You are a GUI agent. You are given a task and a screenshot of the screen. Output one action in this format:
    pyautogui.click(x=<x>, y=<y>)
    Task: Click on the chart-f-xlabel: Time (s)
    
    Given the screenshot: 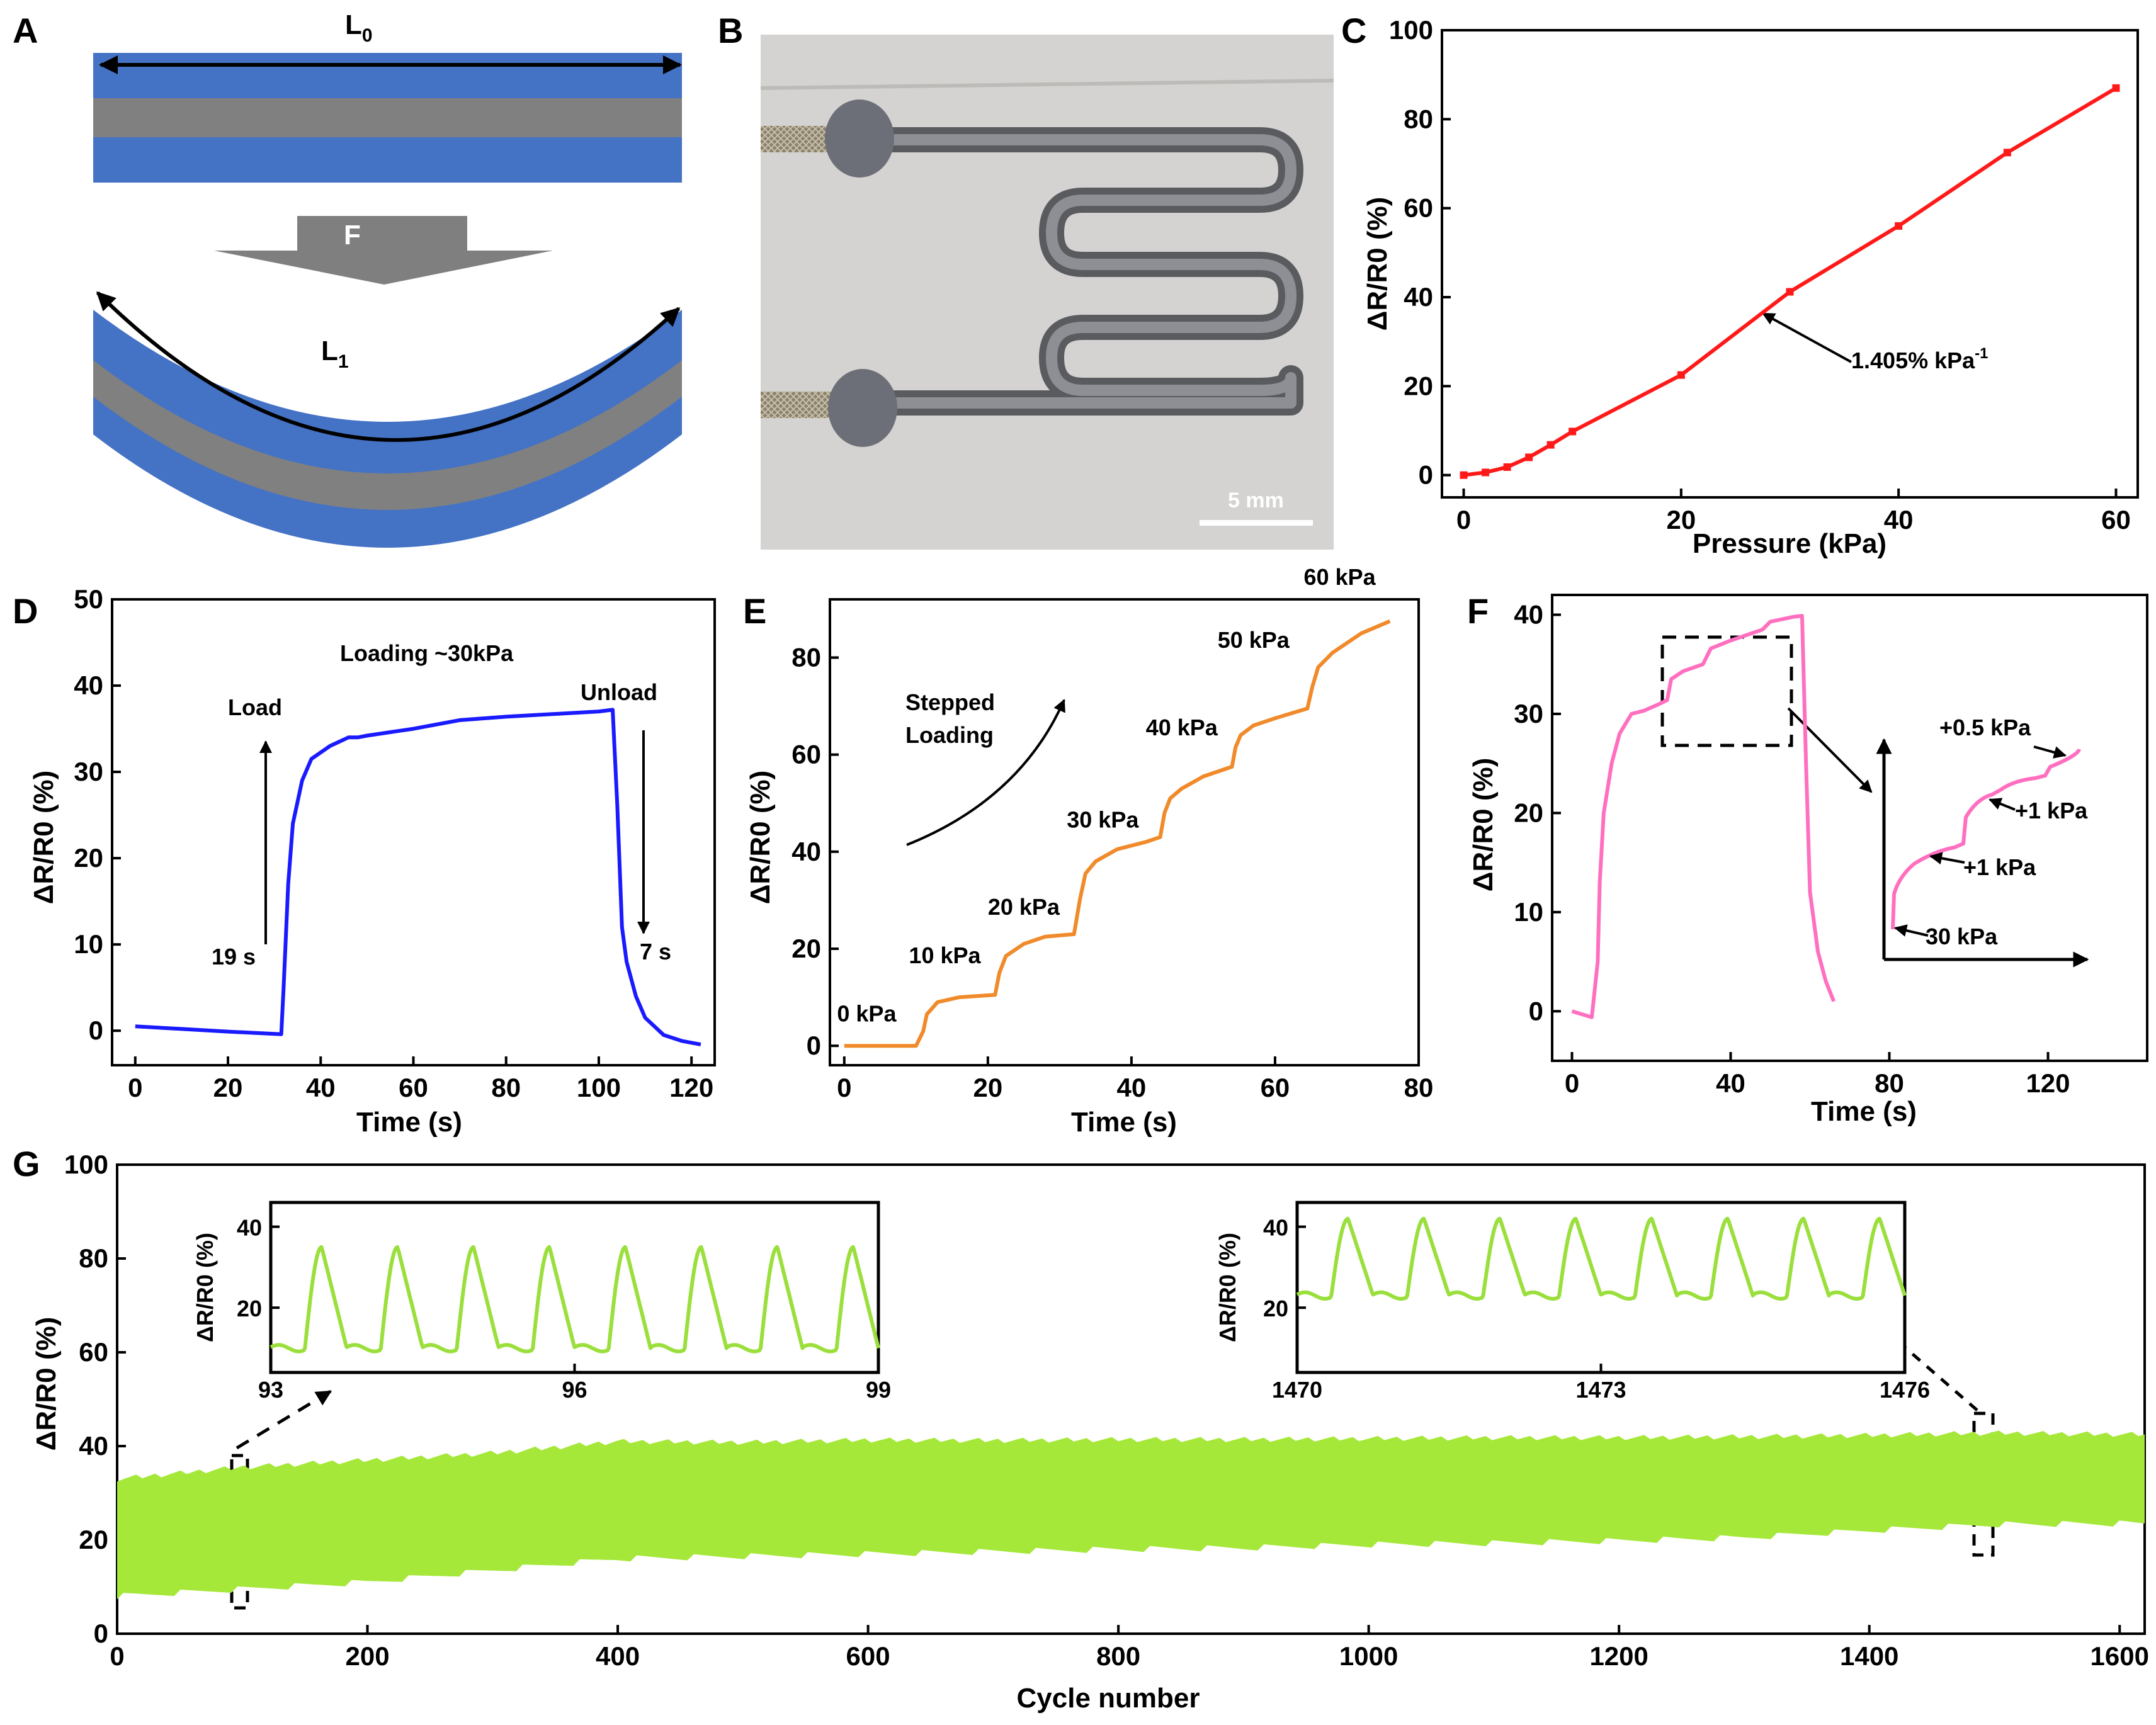 What is the action you would take?
    pyautogui.click(x=1864, y=1111)
    